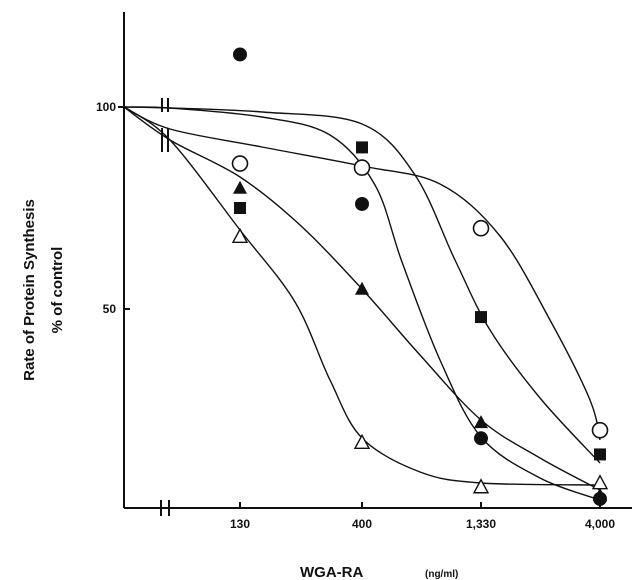 The image size is (637, 580). What do you see at coordinates (600, 524) in the screenshot?
I see `x-tick-label-3: 4,000` at bounding box center [600, 524].